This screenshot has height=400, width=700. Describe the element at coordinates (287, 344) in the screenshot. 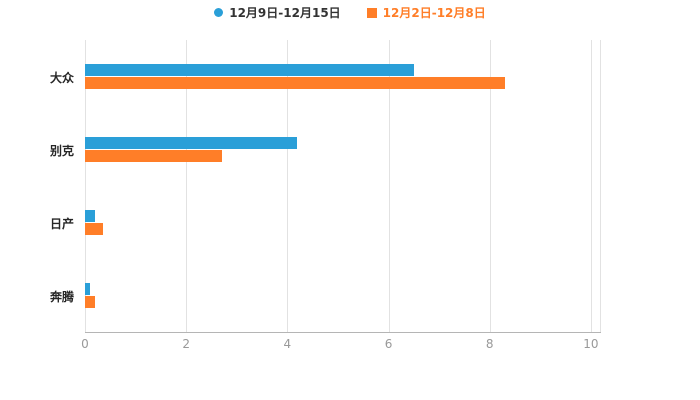

I see `x-axis-tick-label: 4` at that location.